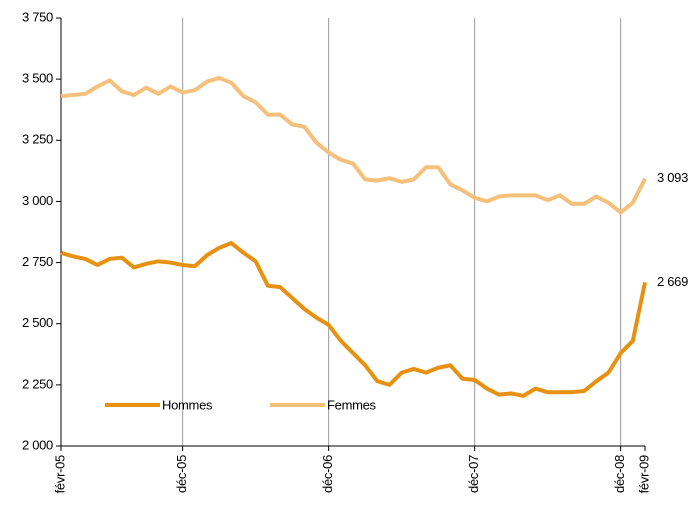 The height and width of the screenshot is (515, 699). Describe the element at coordinates (327, 474) in the screenshot. I see `x-tick-label: déc-06` at that location.